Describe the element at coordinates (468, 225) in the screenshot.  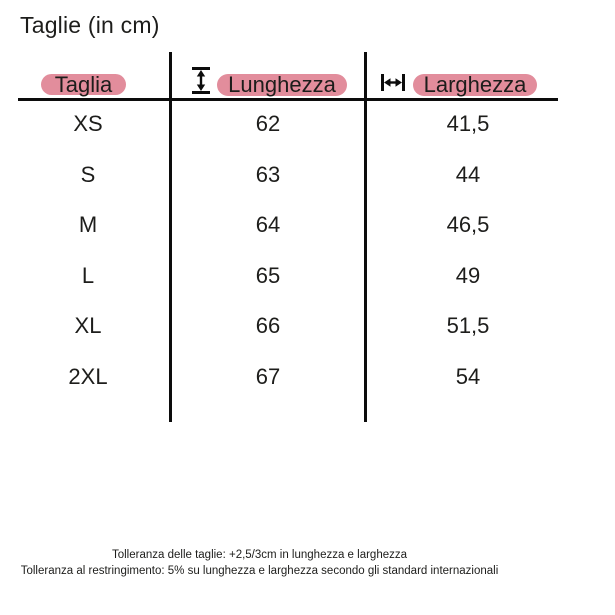
I see `cell-larghezza: 46,5` at that location.